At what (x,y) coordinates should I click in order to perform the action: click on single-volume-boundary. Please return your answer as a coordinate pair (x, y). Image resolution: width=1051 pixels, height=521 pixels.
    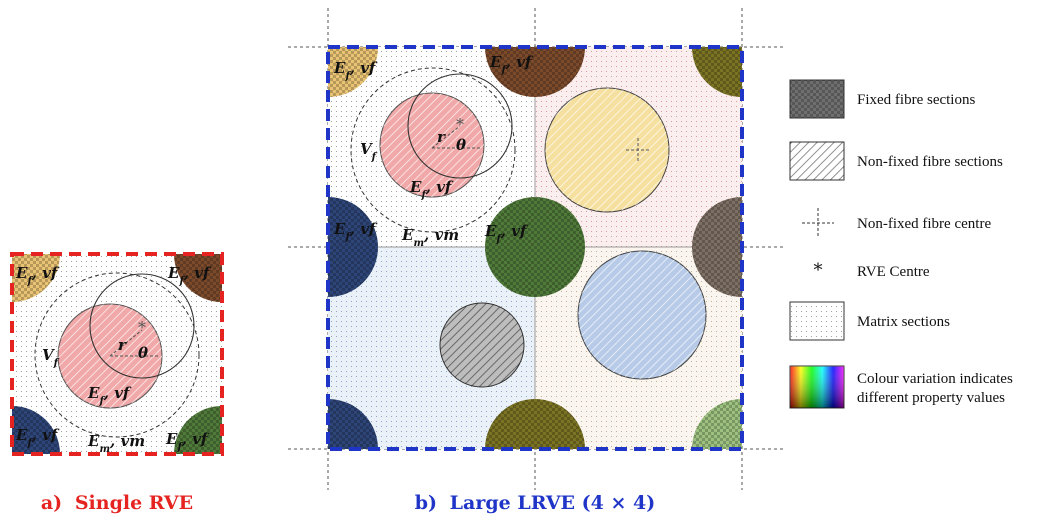
    Looking at the image, I should click on (117, 355).